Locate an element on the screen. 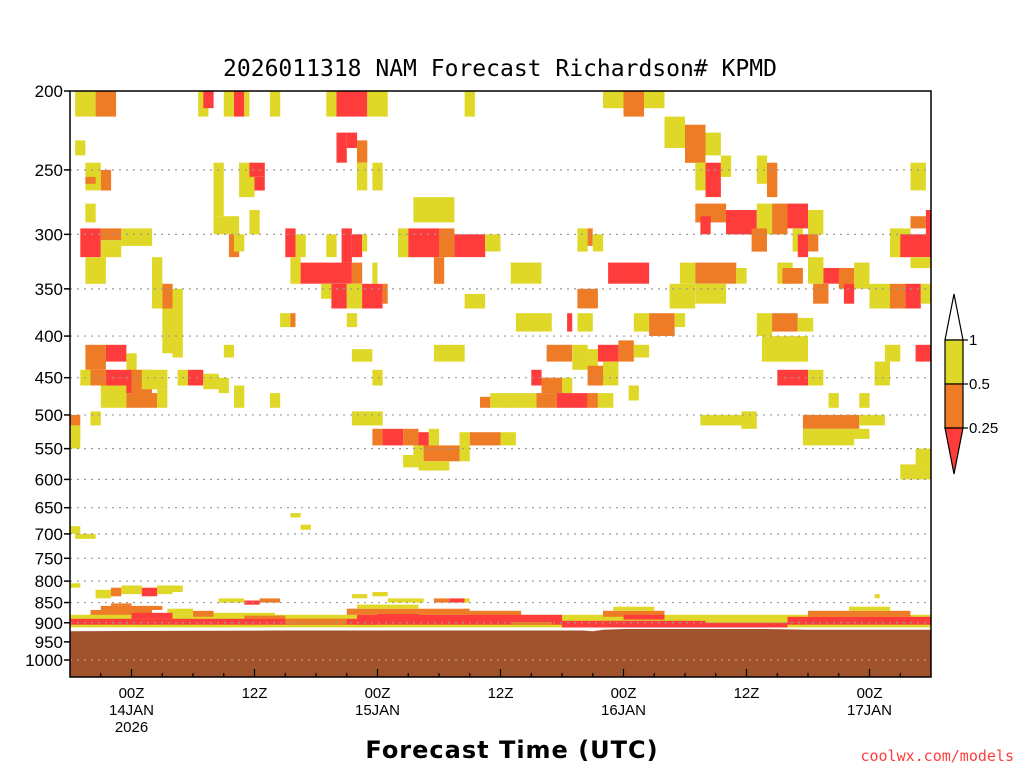 The width and height of the screenshot is (1024, 768). x-axis-label: Forecast Time (UTC) is located at coordinates (511, 750).